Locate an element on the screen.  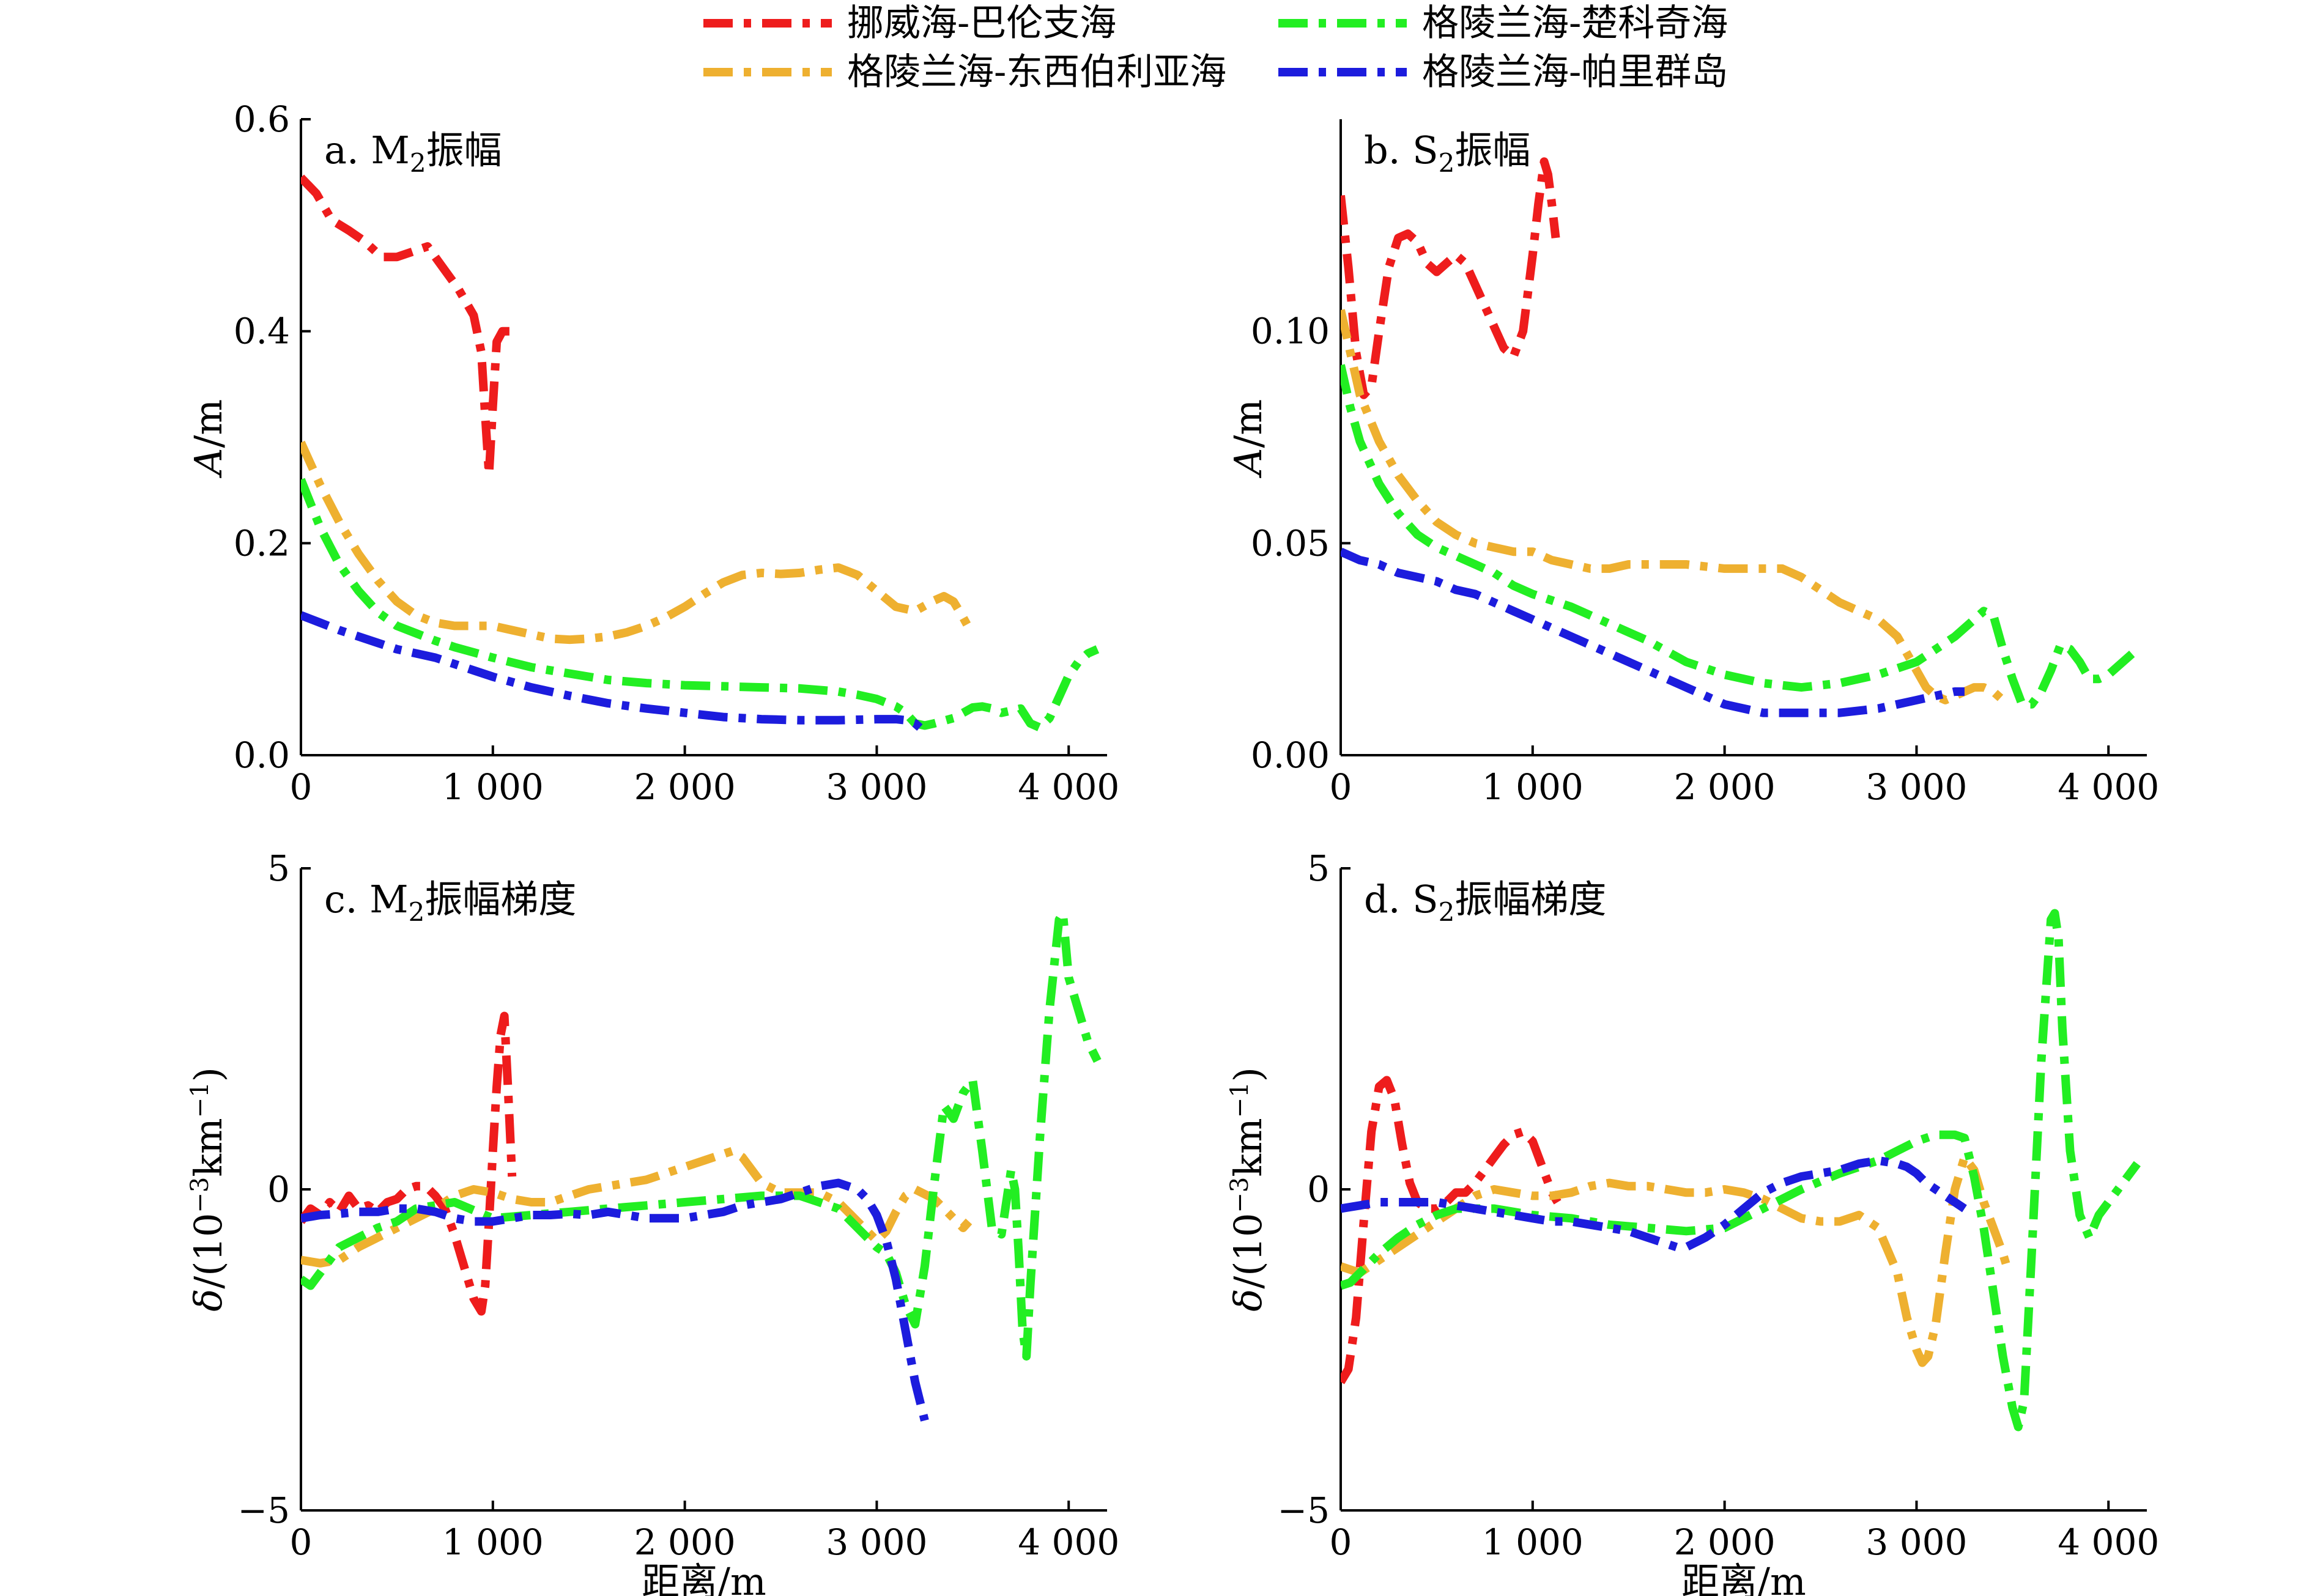
panel-label: c. M2振幅梯度 is located at coordinates (450, 902).